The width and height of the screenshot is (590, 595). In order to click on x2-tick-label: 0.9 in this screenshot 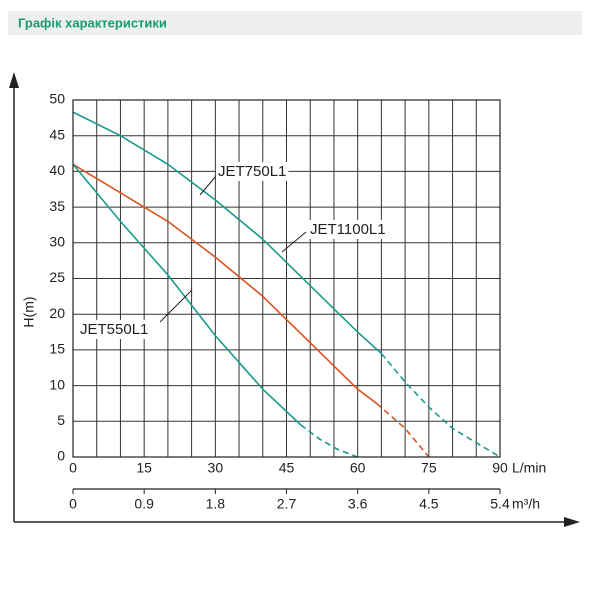, I will do `click(144, 504)`.